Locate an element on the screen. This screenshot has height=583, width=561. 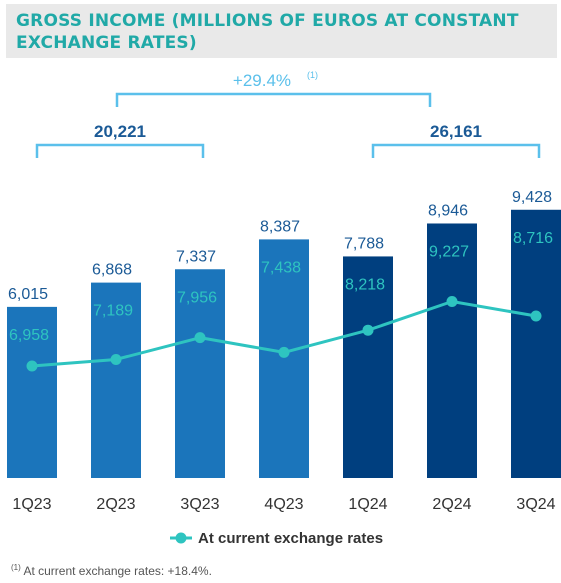
x-tick-label: 2Q23 is located at coordinates (115, 504).